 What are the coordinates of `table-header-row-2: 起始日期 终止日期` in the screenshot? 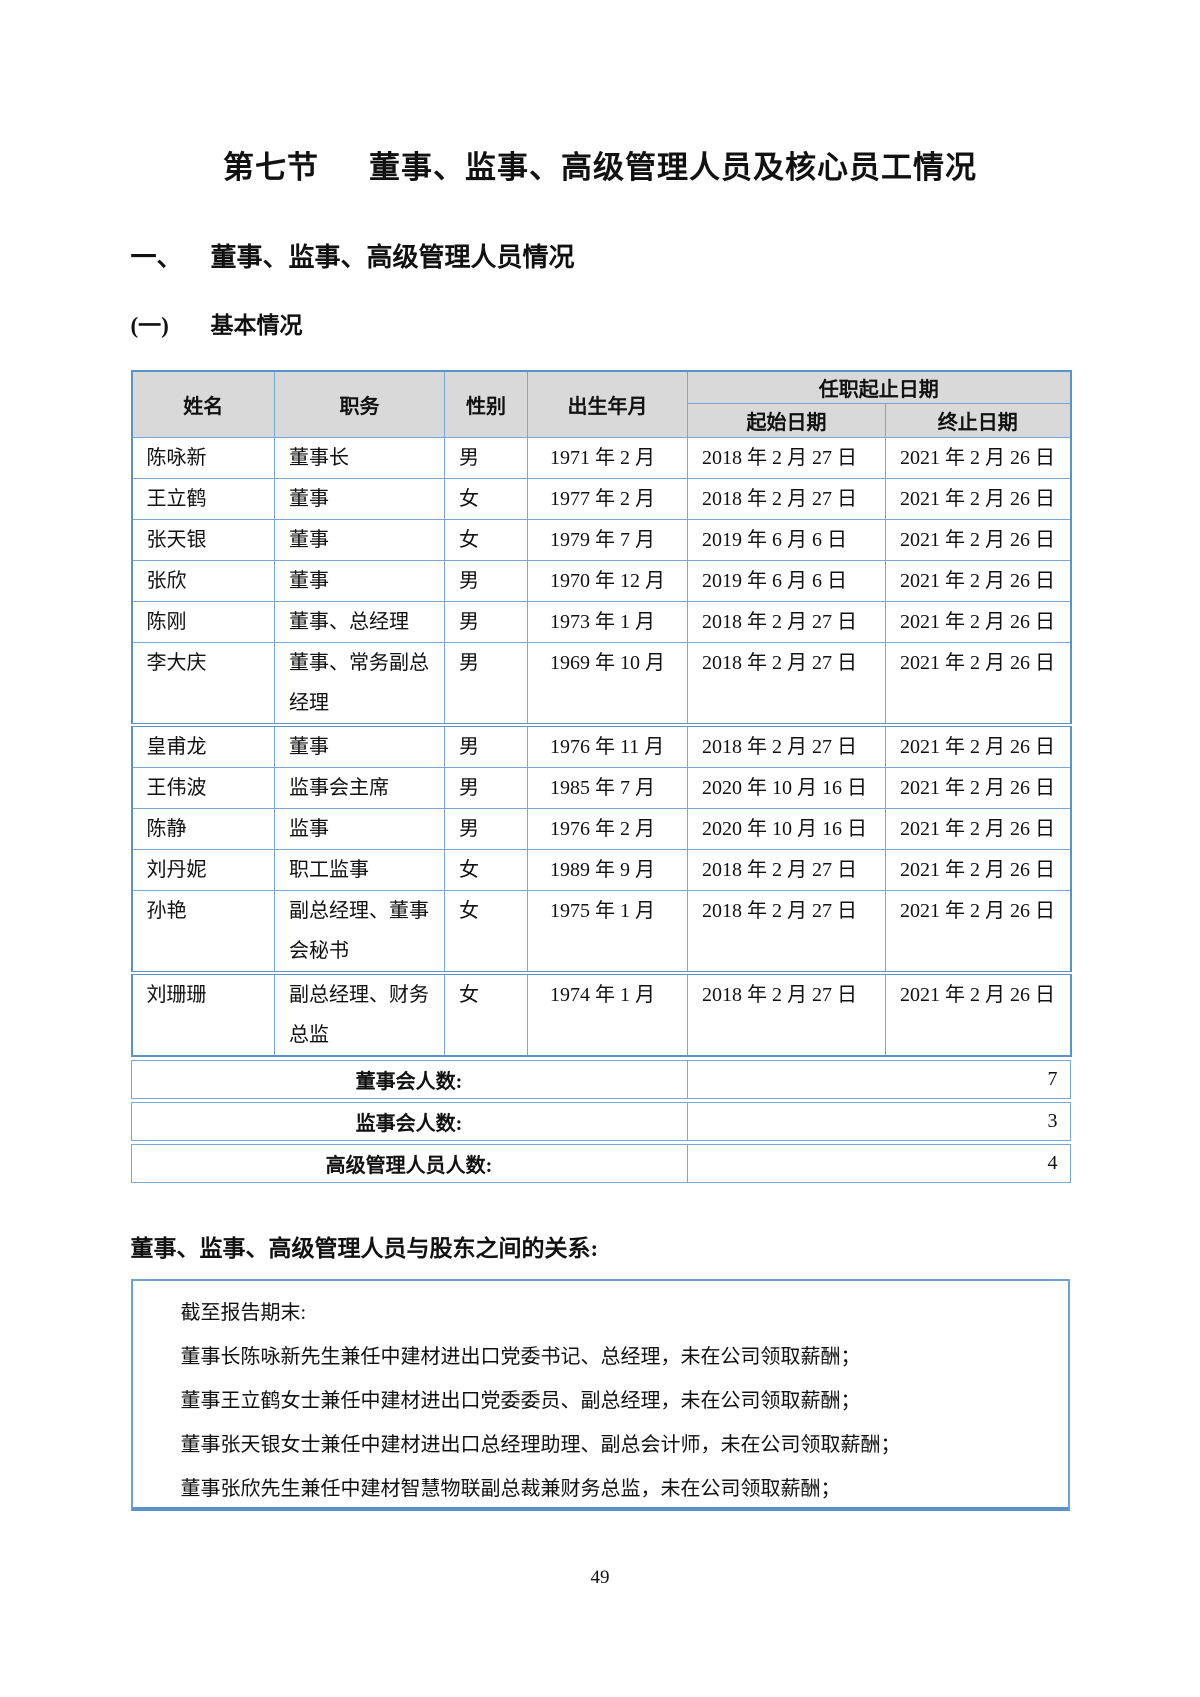 It's located at (601, 420).